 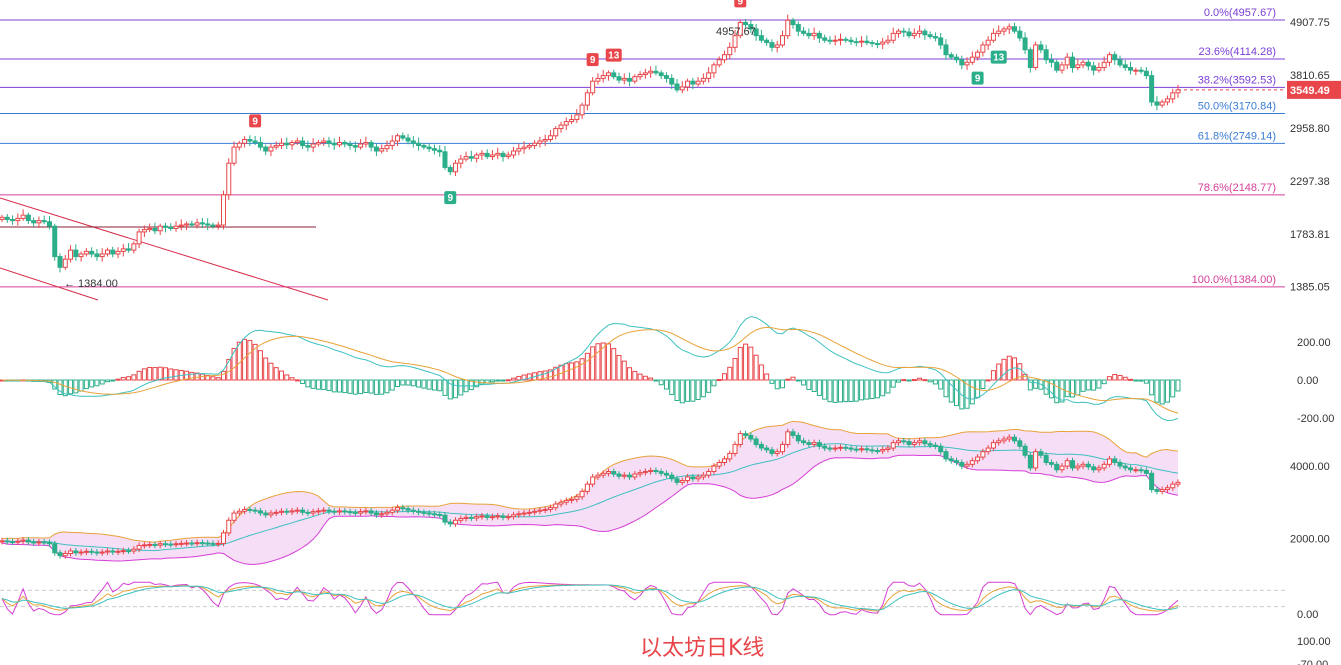 I want to click on boll-mid-line, so click(x=590, y=497).